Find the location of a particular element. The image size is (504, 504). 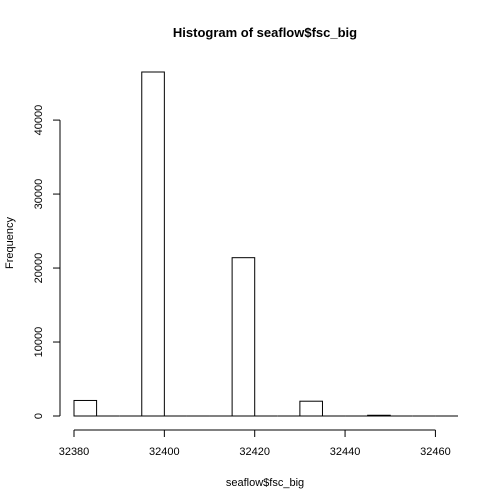

x-tick-label-2: 32420 is located at coordinates (254, 452).